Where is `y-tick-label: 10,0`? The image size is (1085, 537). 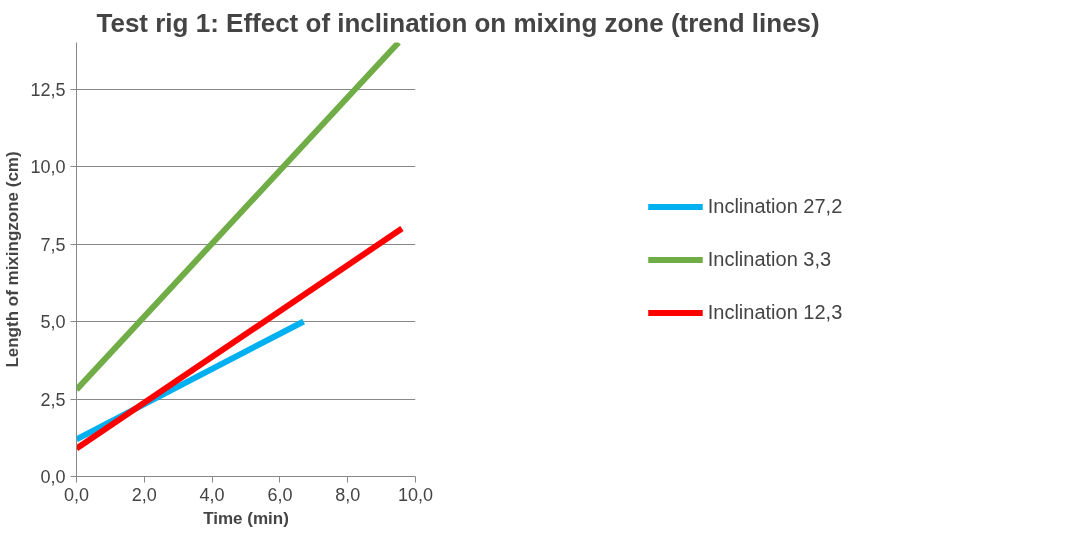 y-tick-label: 10,0 is located at coordinates (48, 167).